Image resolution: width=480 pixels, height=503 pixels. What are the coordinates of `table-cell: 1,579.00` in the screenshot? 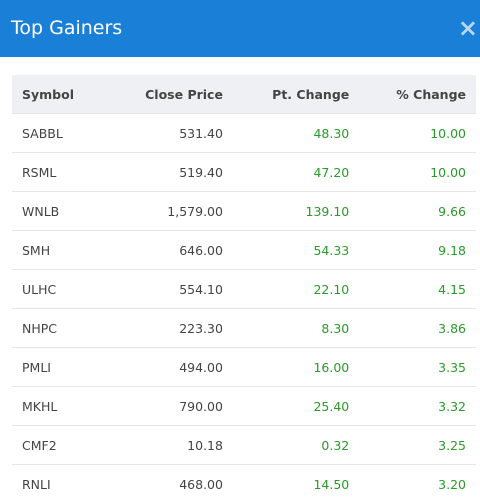 It's located at (169, 211).